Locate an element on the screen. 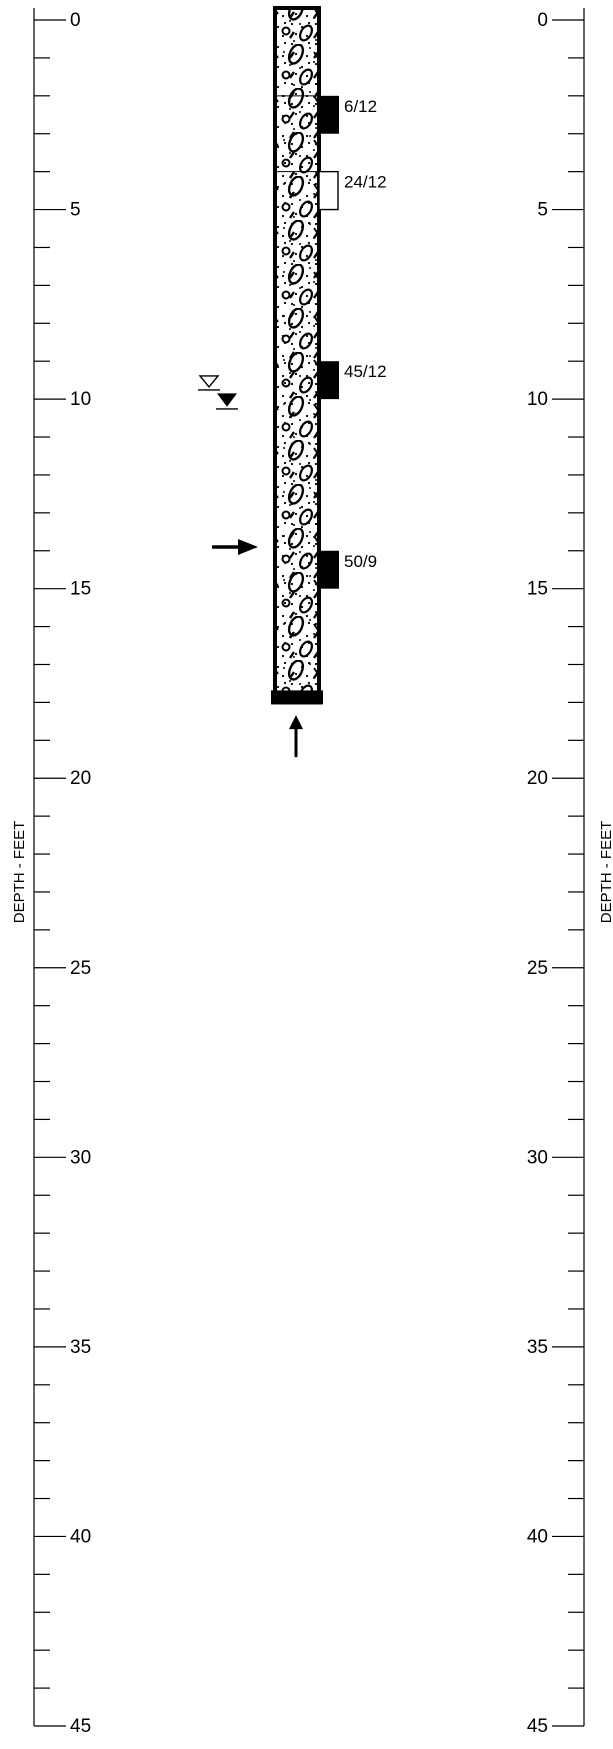  right-depth-label: 10 is located at coordinates (537, 399).